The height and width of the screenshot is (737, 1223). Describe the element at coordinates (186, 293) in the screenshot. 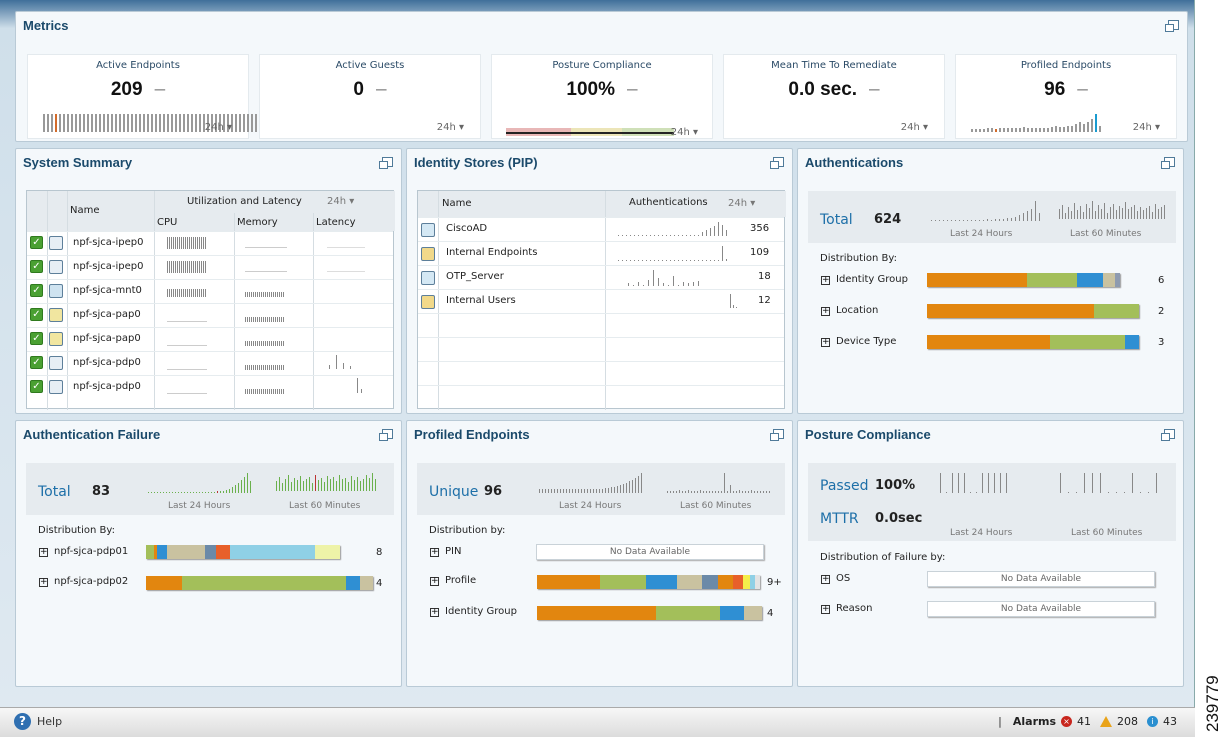

I see `cpu-sparkline` at that location.